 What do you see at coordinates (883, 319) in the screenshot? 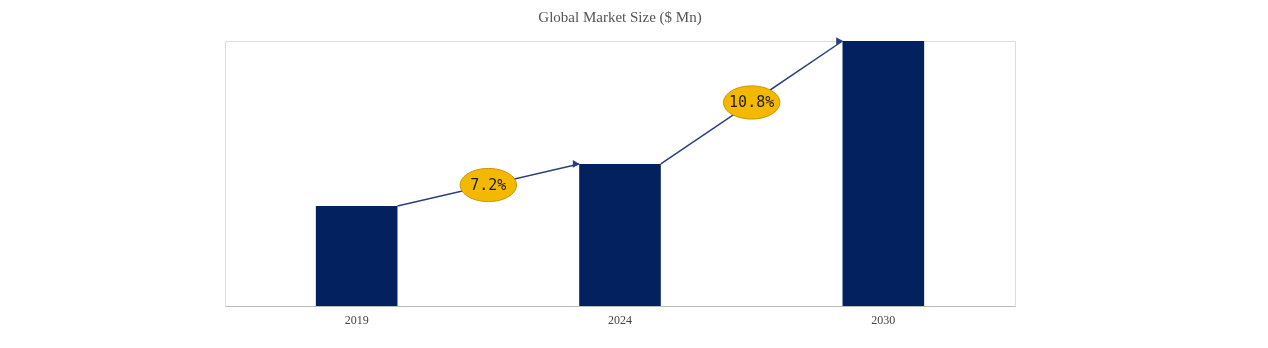
I see `x-tick-label: 2030` at bounding box center [883, 319].